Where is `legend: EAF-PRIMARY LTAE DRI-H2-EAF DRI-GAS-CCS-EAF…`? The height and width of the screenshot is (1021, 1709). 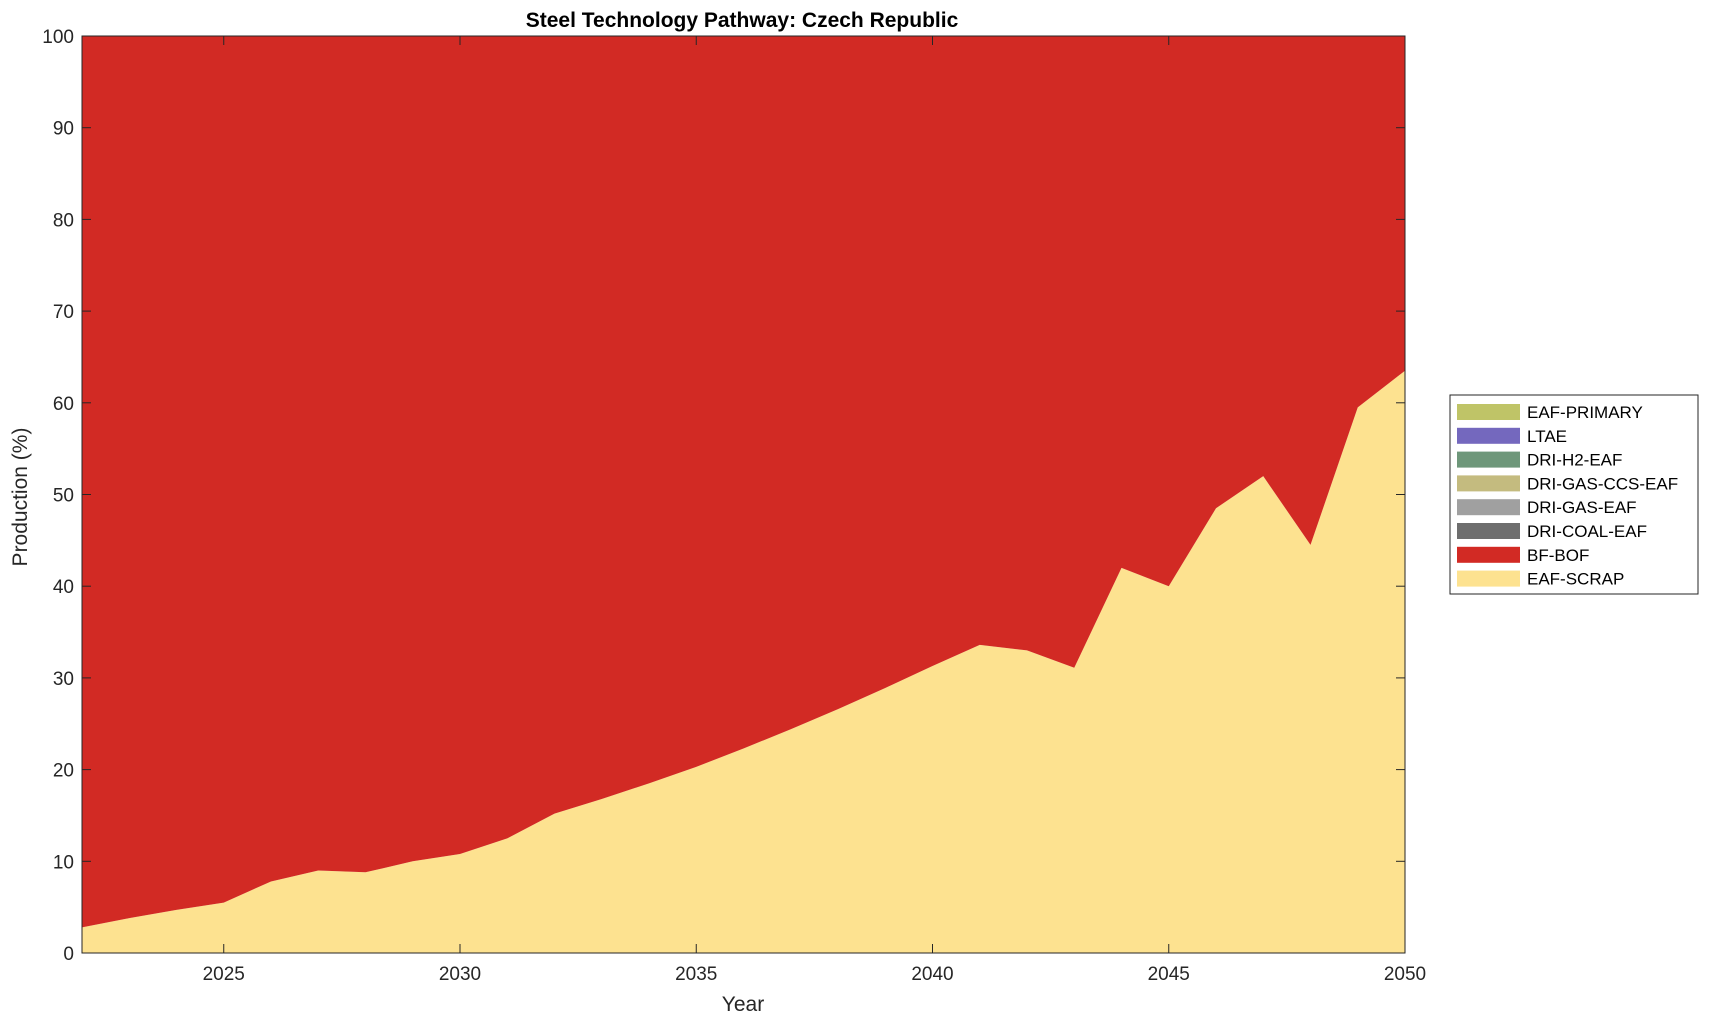 legend: EAF-PRIMARY LTAE DRI-H2-EAF DRI-GAS-CCS-EAF… is located at coordinates (1574, 494).